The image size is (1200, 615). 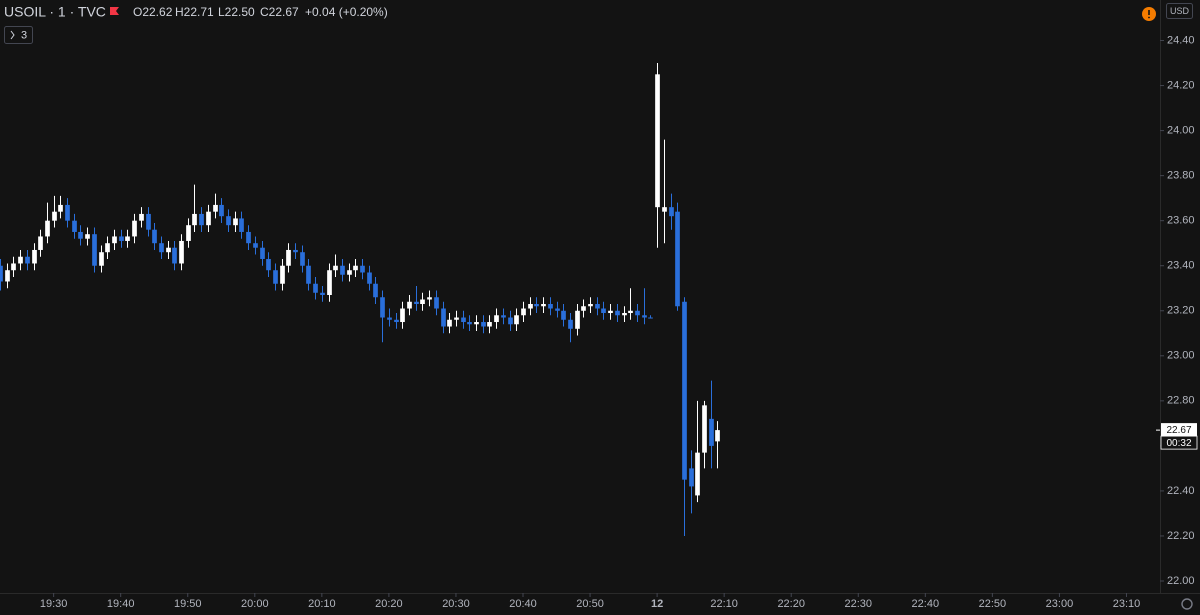 I want to click on currency-label: USD, so click(x=1180, y=11).